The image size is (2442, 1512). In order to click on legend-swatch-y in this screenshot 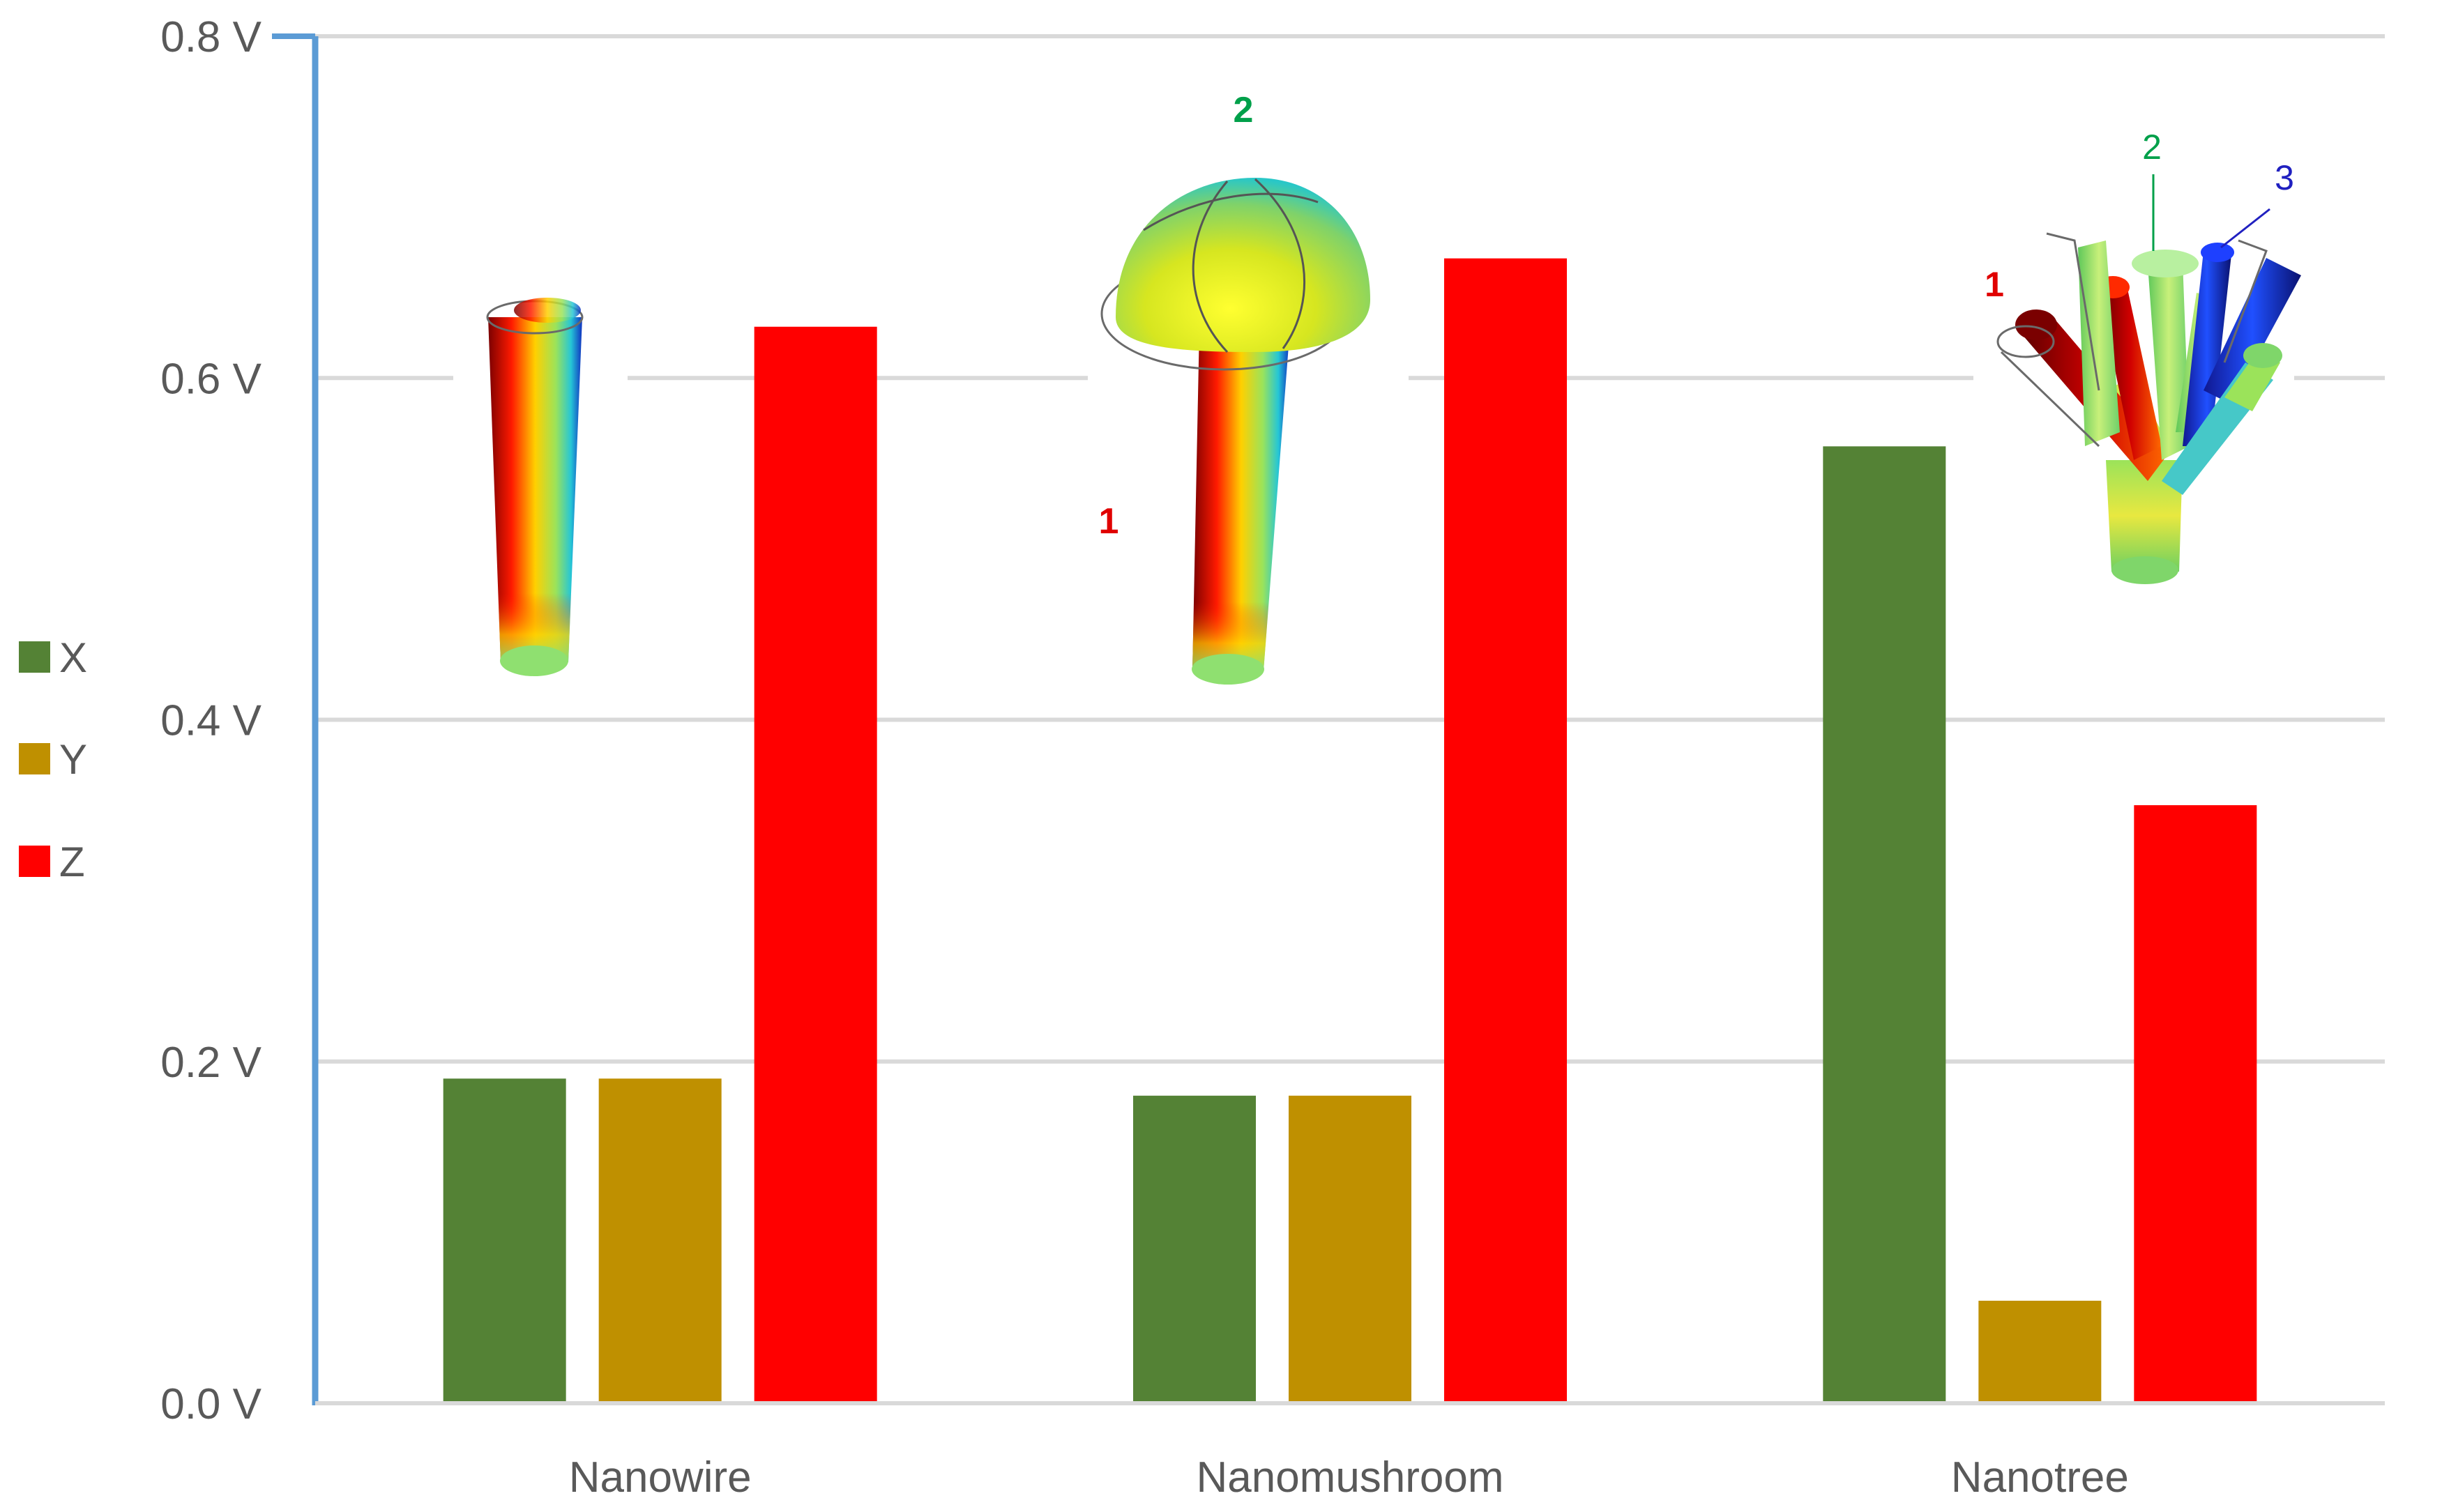, I will do `click(34, 758)`.